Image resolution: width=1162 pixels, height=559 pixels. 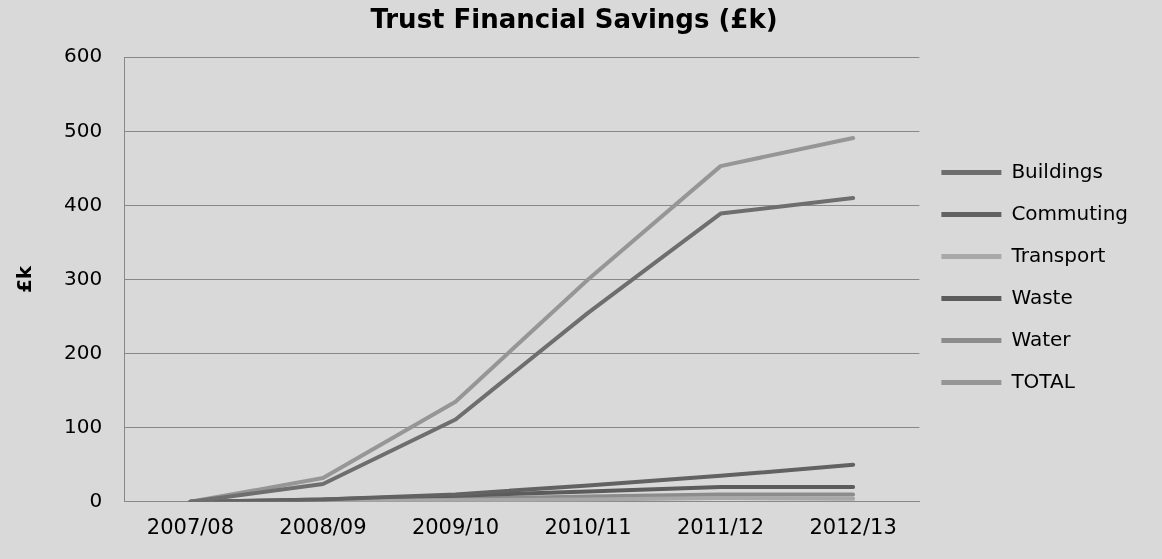 What do you see at coordinates (24, 279) in the screenshot?
I see `y-axis-title: £k` at bounding box center [24, 279].